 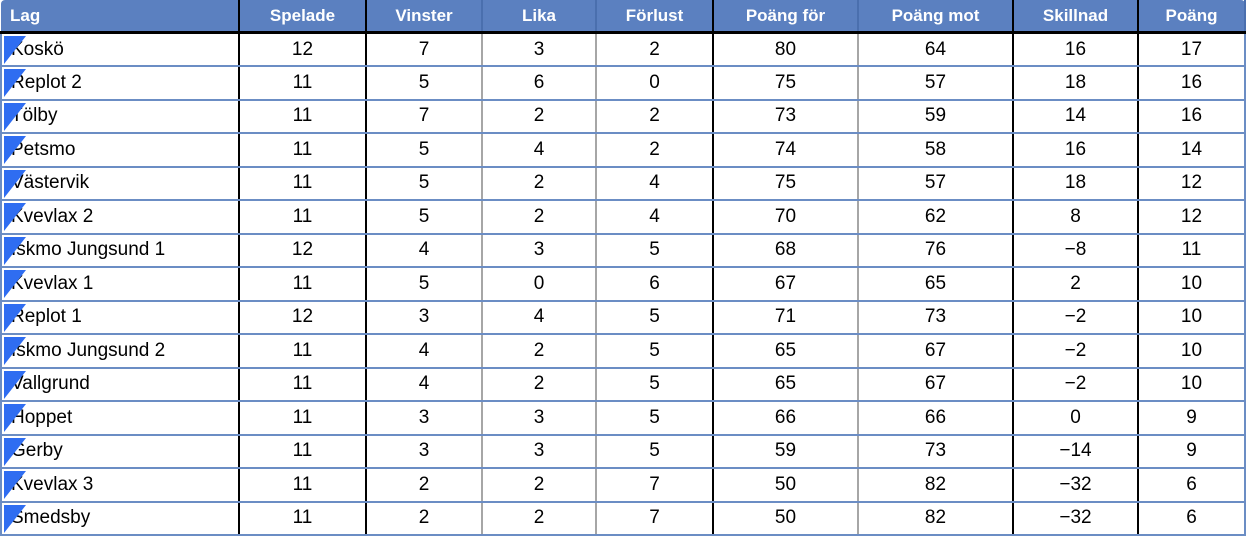 I want to click on cell-poang-mot: 67, so click(x=935, y=384).